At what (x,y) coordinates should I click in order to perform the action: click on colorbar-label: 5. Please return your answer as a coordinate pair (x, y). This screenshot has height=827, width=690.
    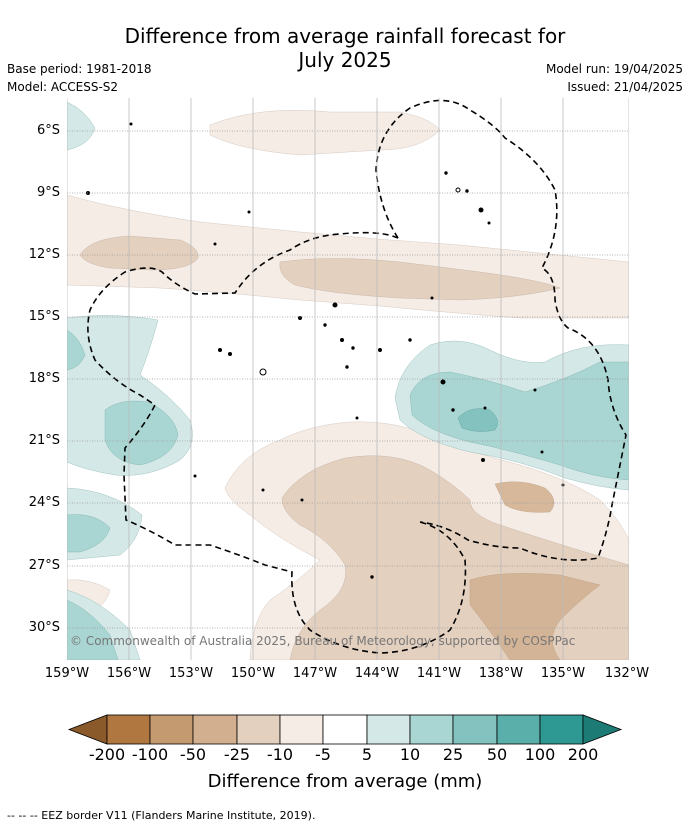
    Looking at the image, I should click on (367, 754).